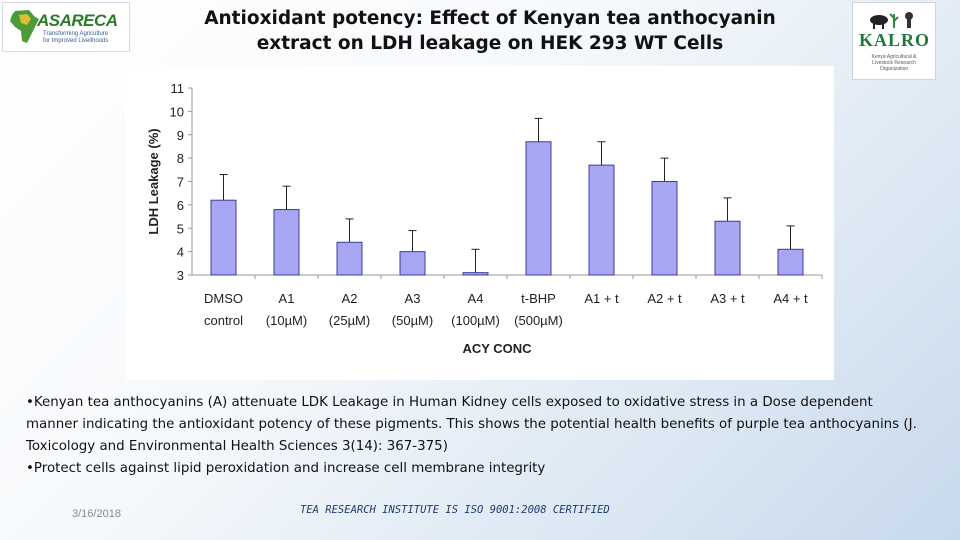 The width and height of the screenshot is (960, 540). I want to click on y-tick-label: 6, so click(180, 205).